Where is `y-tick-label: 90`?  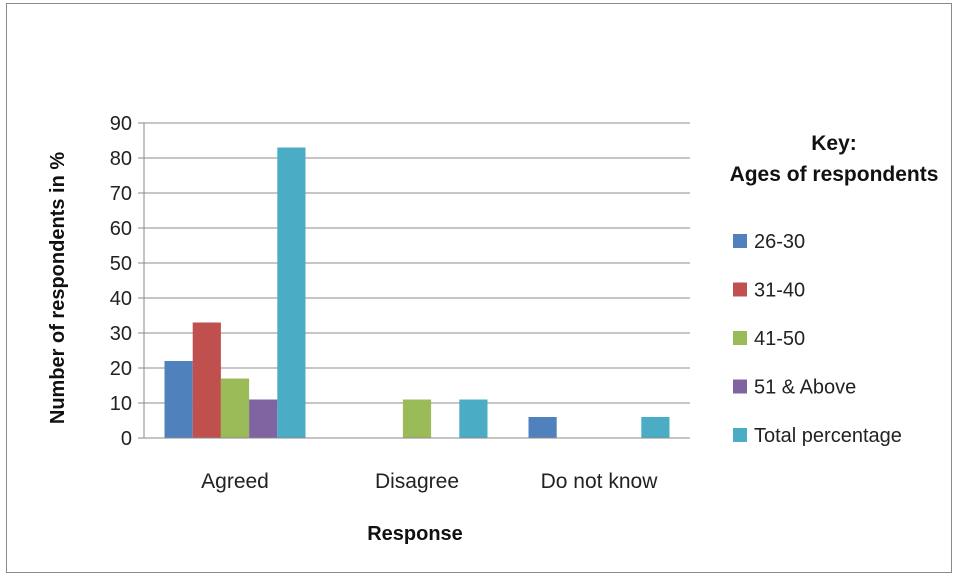 y-tick-label: 90 is located at coordinates (121, 124).